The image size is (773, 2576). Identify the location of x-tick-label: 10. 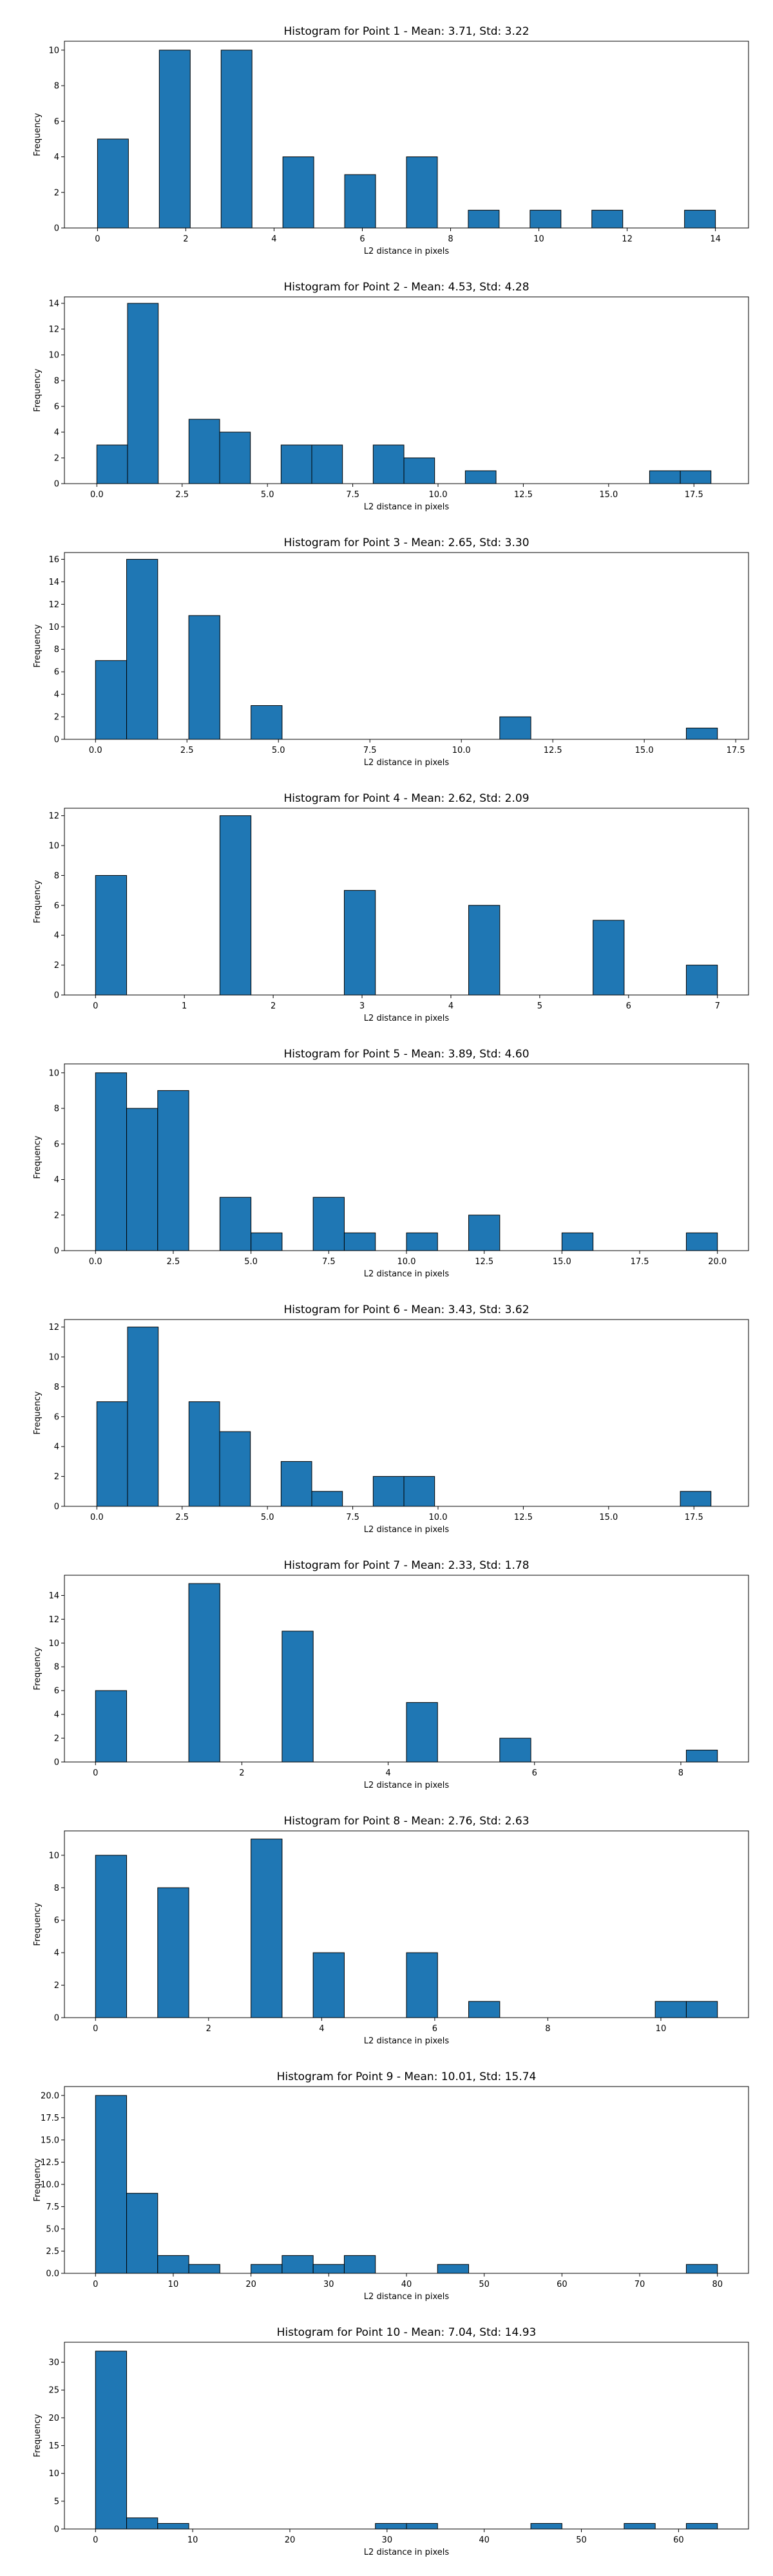
(173, 2284).